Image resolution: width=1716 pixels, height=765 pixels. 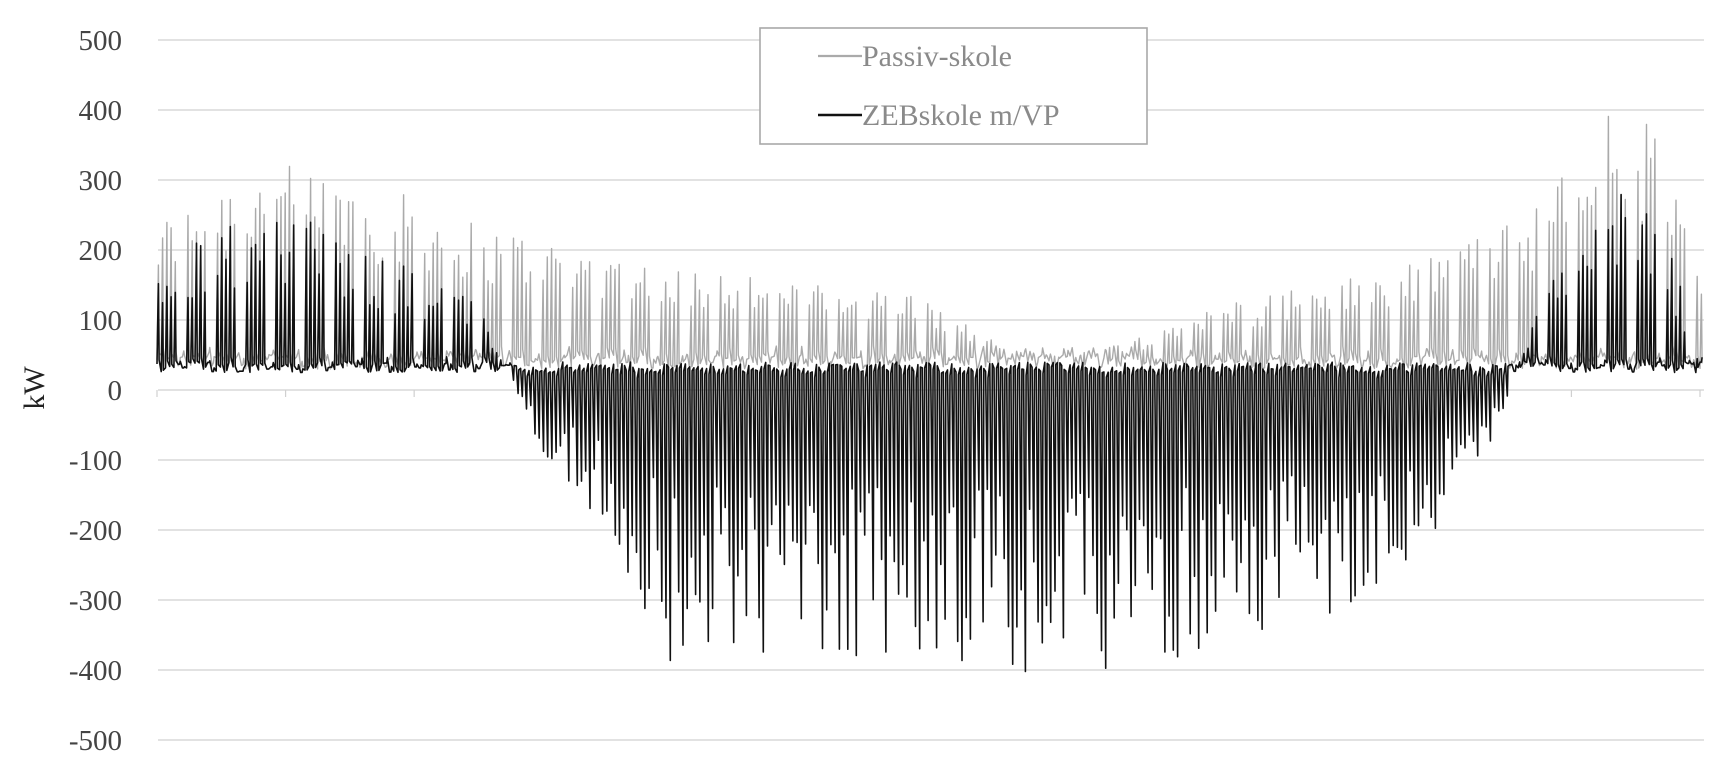 I want to click on legend: Passiv-skole ZEBskole m/VP, so click(x=953, y=86).